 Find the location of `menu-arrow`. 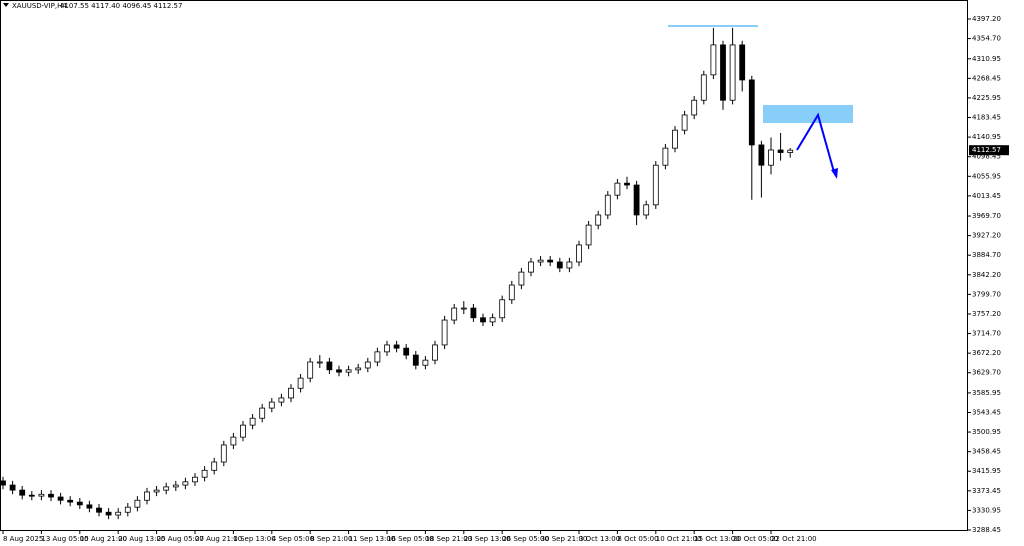

menu-arrow is located at coordinates (6, 5).